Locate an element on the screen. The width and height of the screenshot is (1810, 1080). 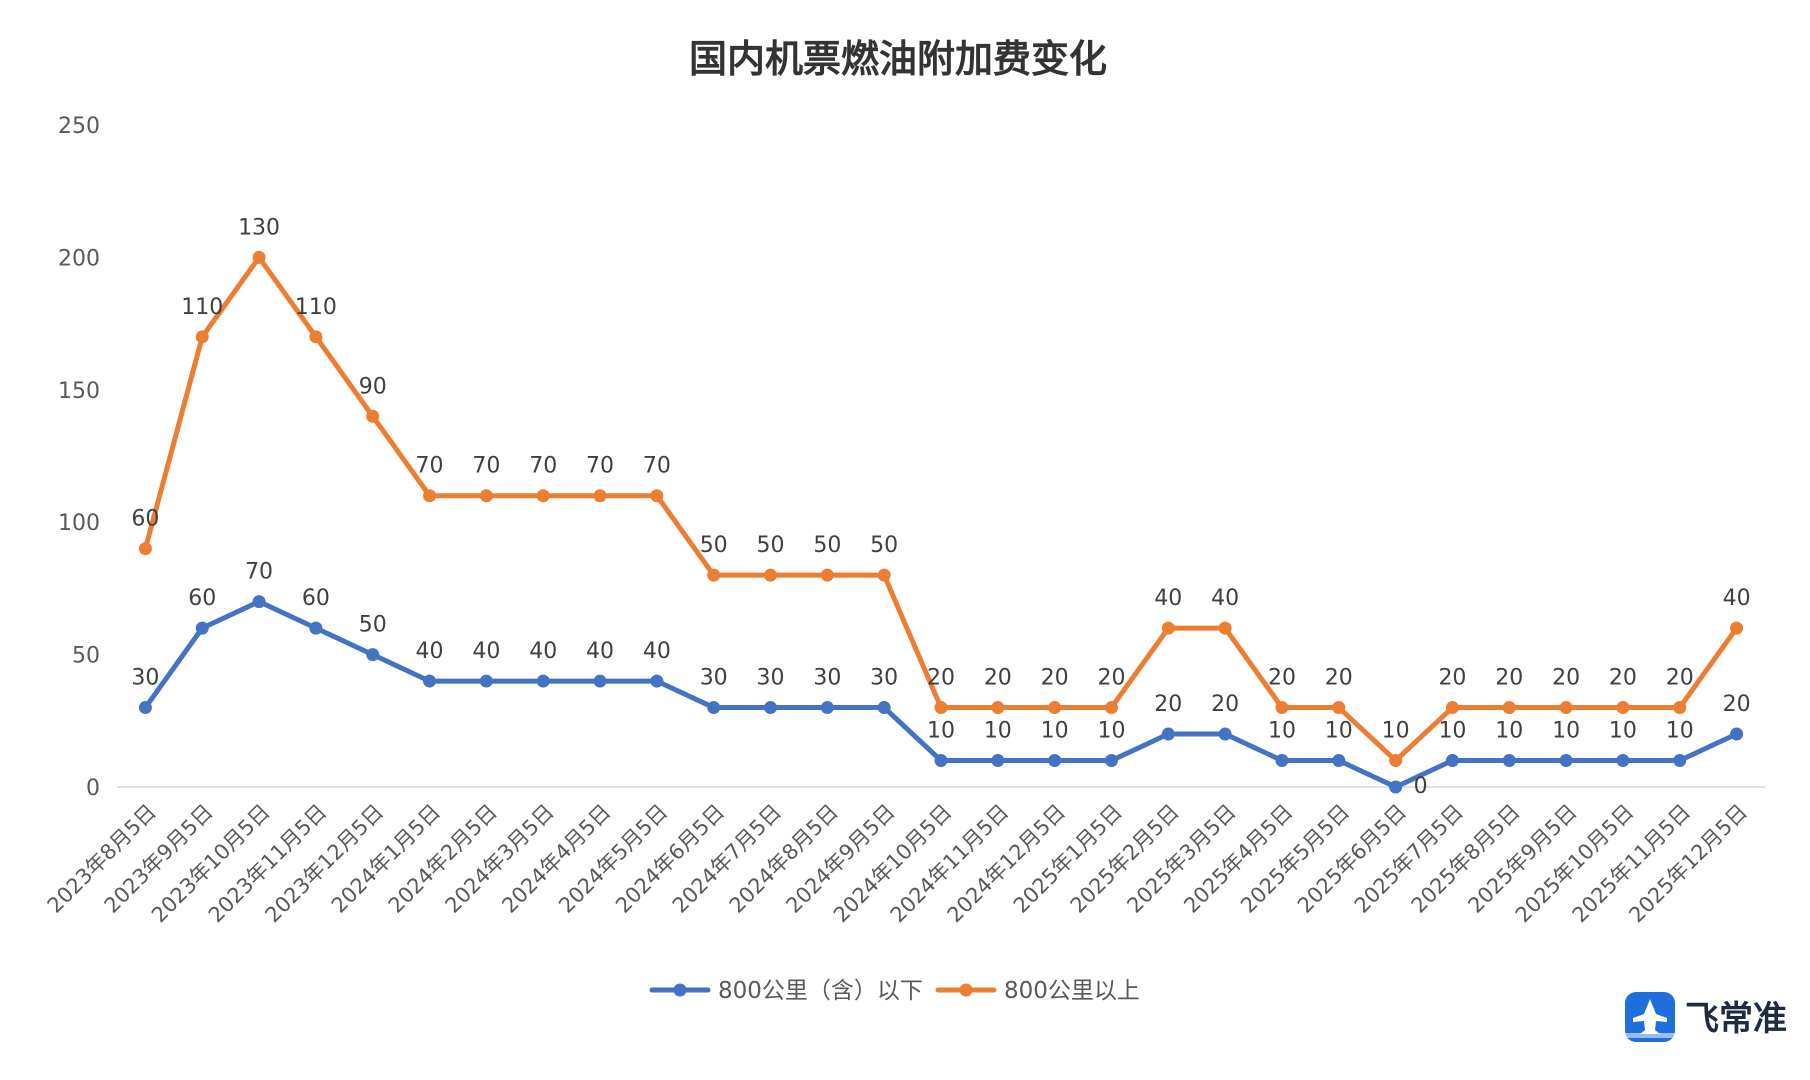
y-tick-label: 50 is located at coordinates (86, 656).